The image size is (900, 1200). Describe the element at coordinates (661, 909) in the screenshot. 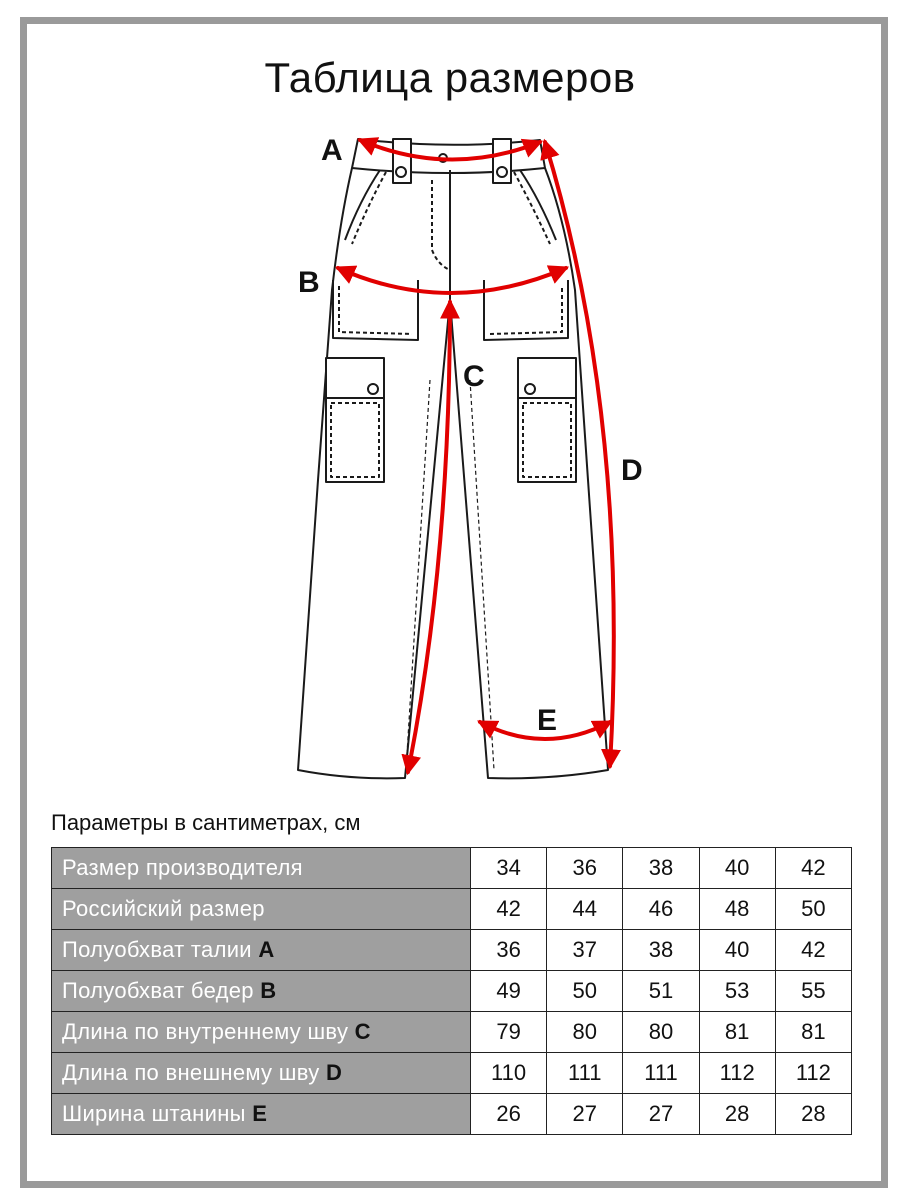

I see `table-cell: 46` at that location.